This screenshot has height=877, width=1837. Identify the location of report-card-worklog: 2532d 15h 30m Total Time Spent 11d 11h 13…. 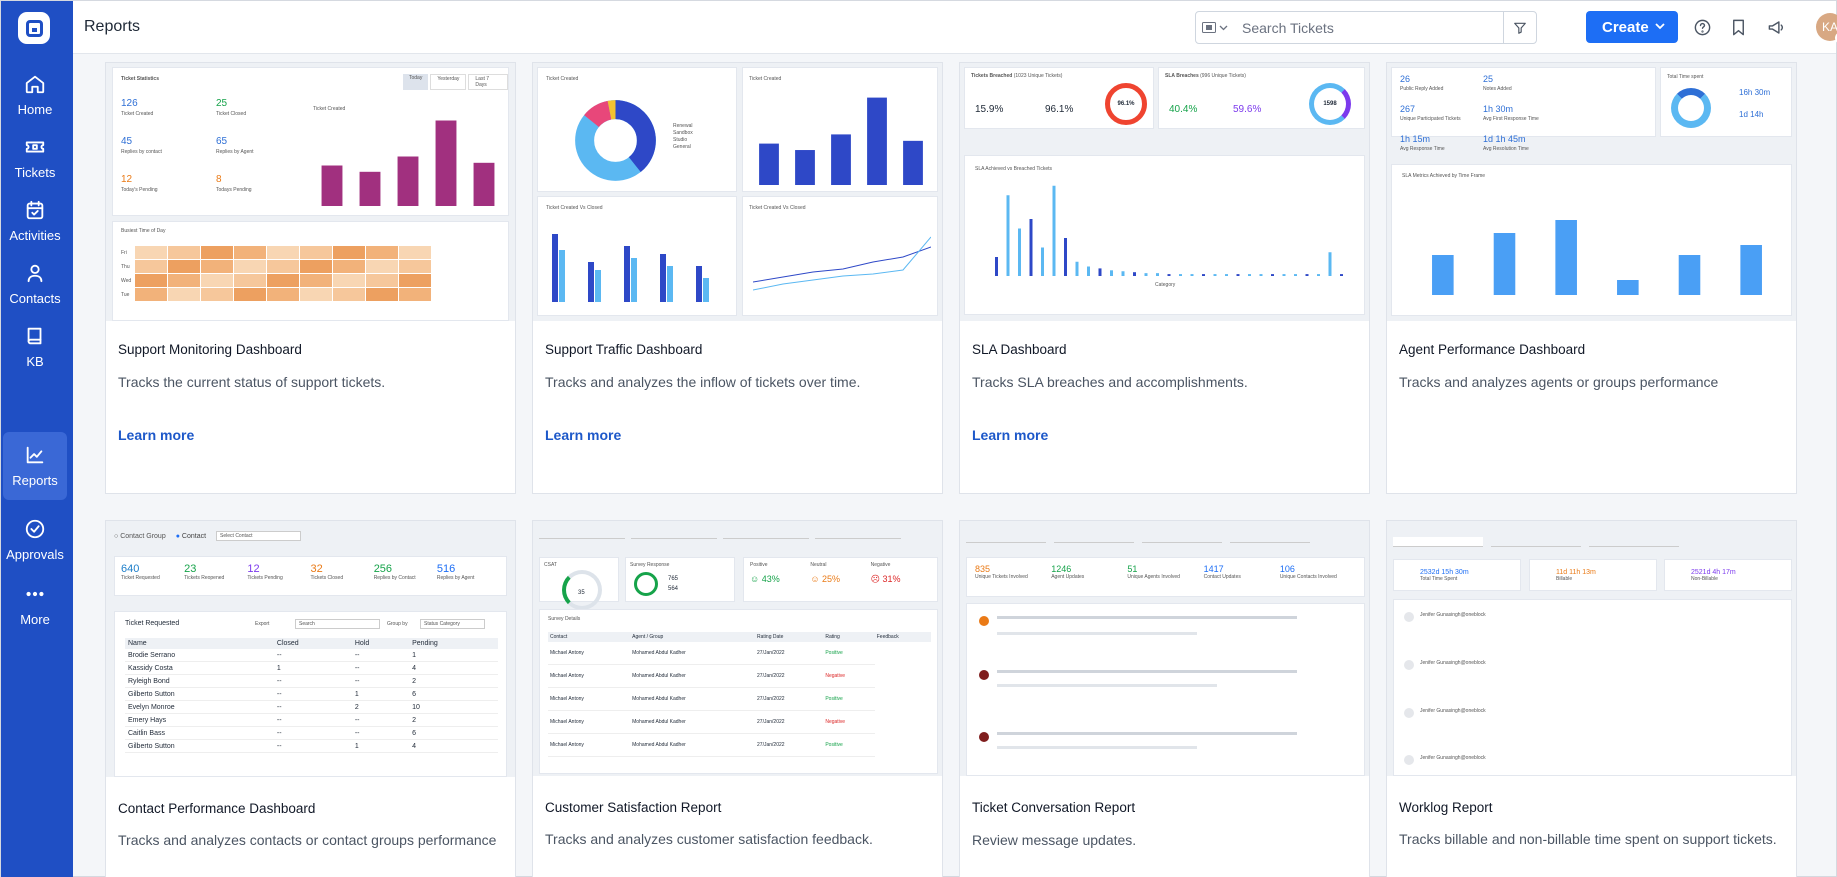
(1591, 698).